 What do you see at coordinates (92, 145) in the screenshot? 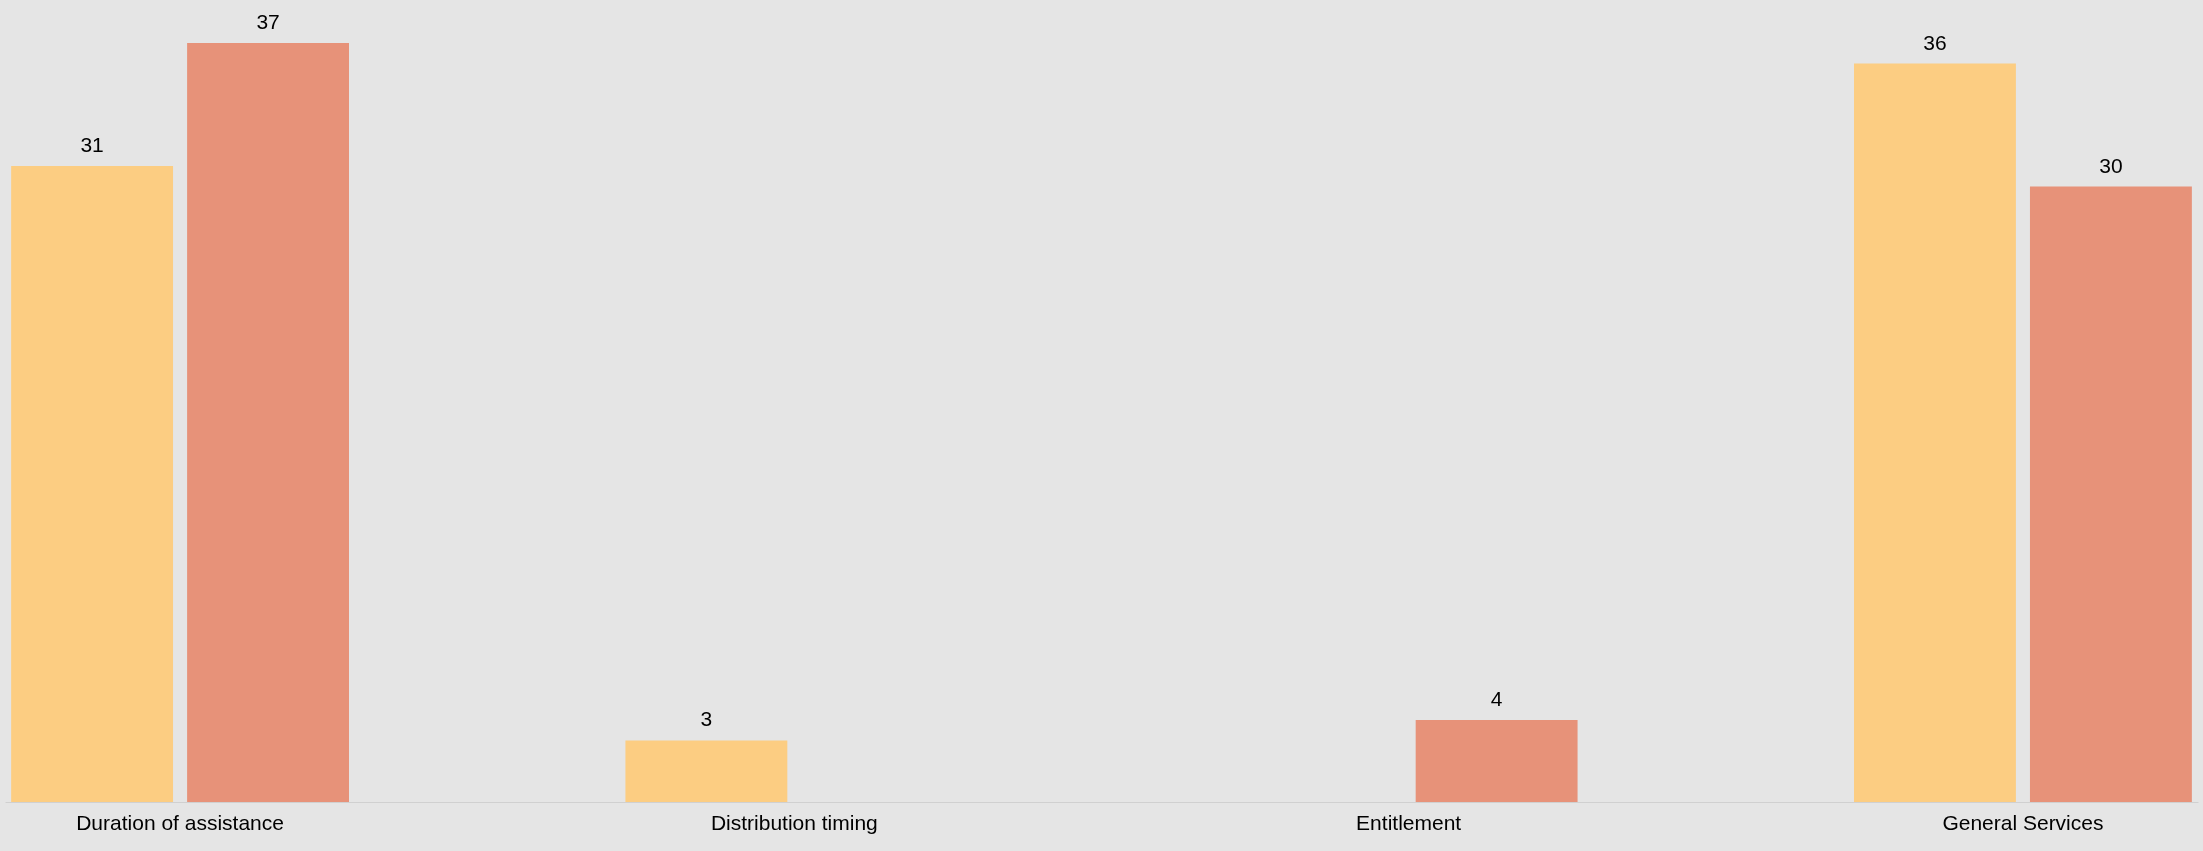
I see `data-label: 31` at bounding box center [92, 145].